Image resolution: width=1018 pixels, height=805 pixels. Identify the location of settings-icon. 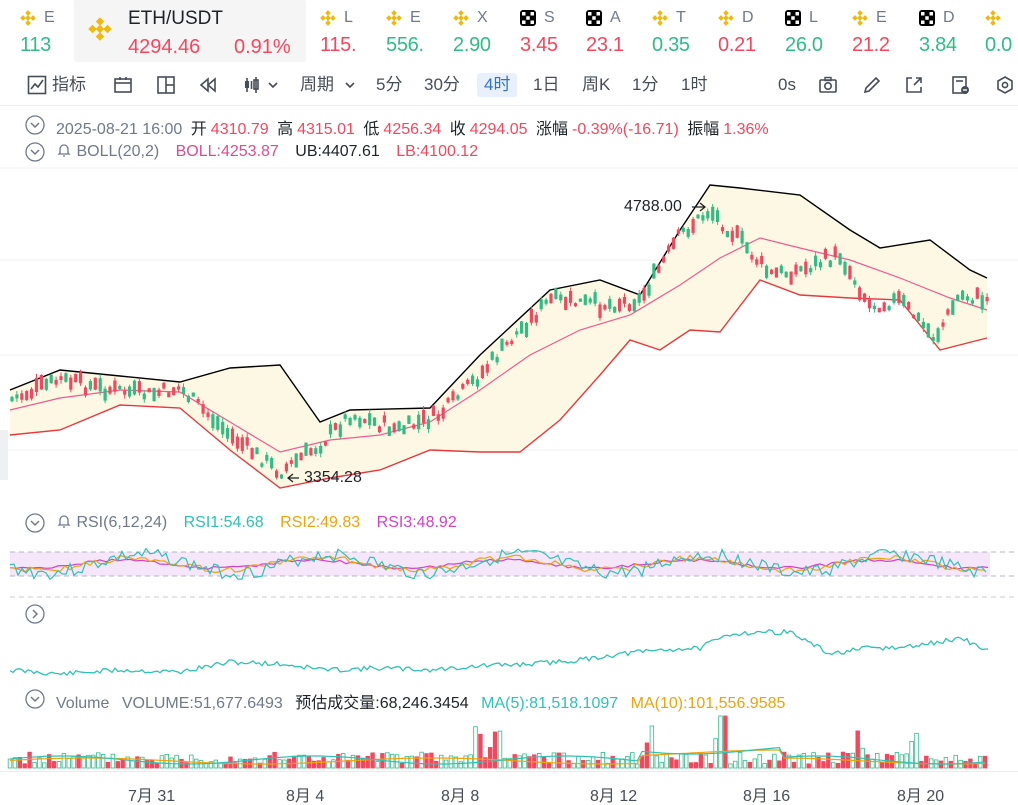
(1005, 85).